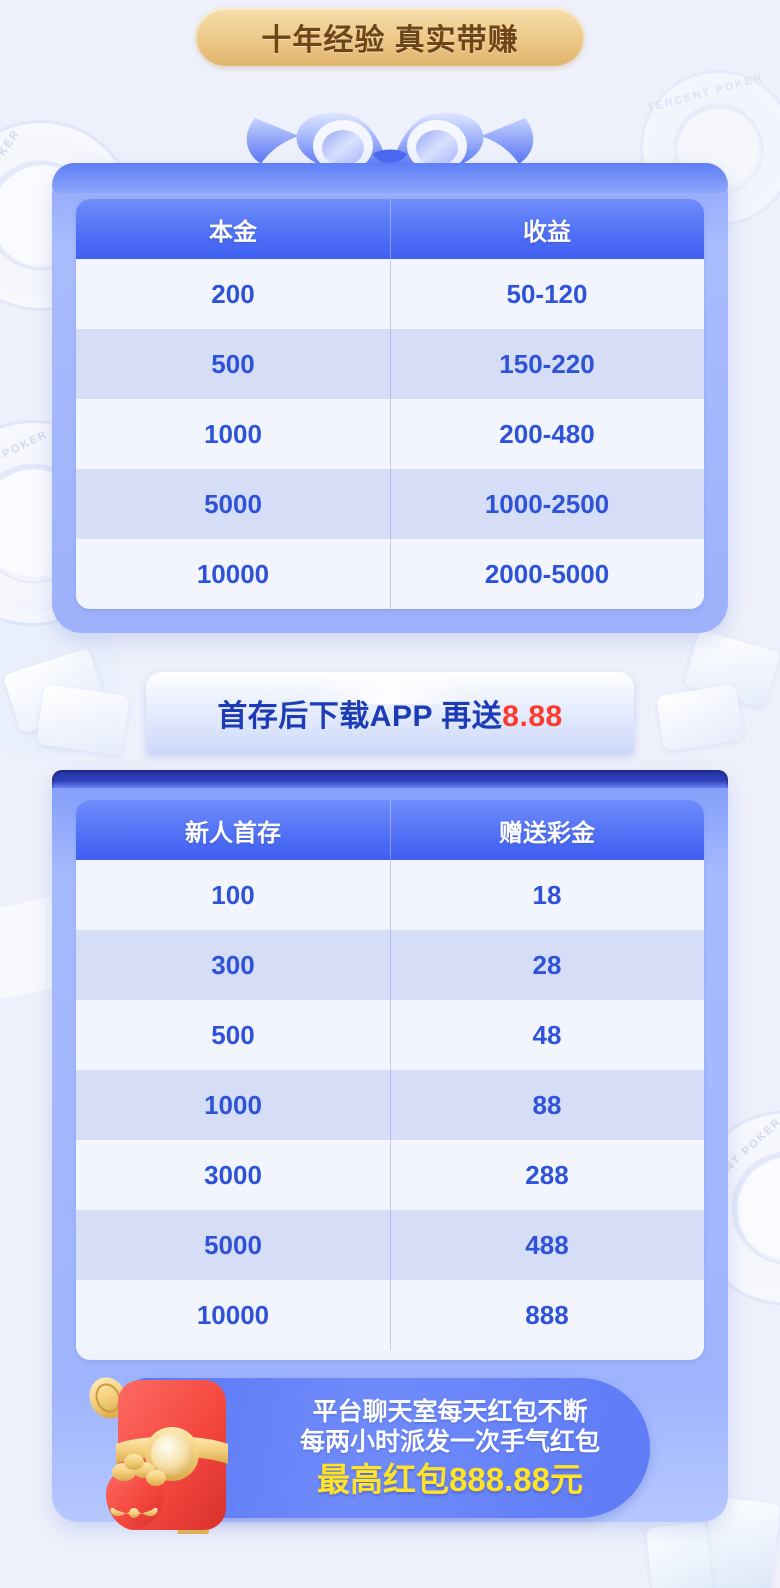 This screenshot has width=780, height=1588. Describe the element at coordinates (390, 779) in the screenshot. I see `card-slot-edge` at that location.